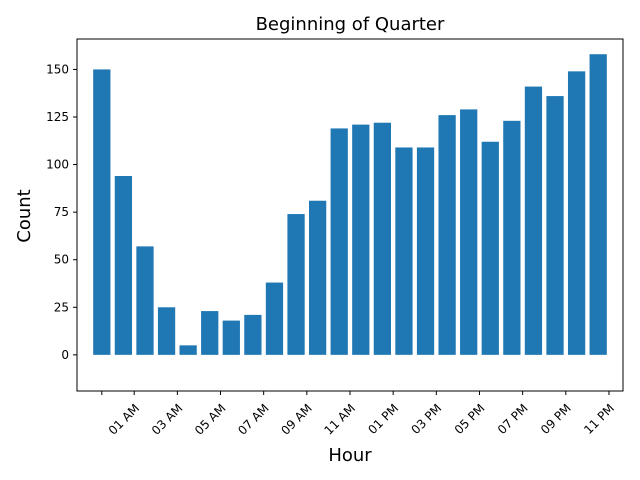  Describe the element at coordinates (61, 212) in the screenshot. I see `y-tick-label-75: 75` at that location.